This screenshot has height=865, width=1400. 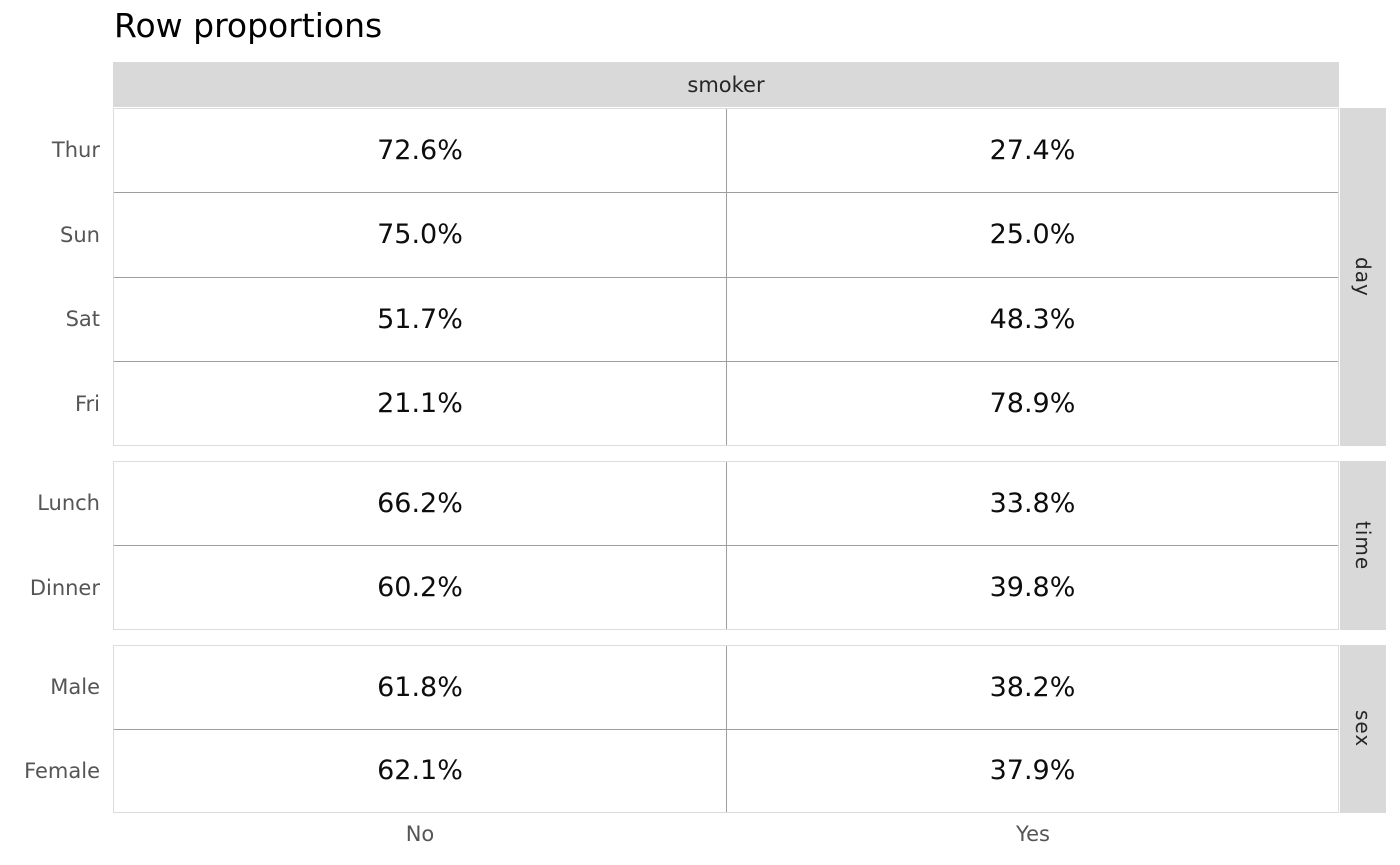 What do you see at coordinates (420, 770) in the screenshot?
I see `cell-female-no: 62.1%` at bounding box center [420, 770].